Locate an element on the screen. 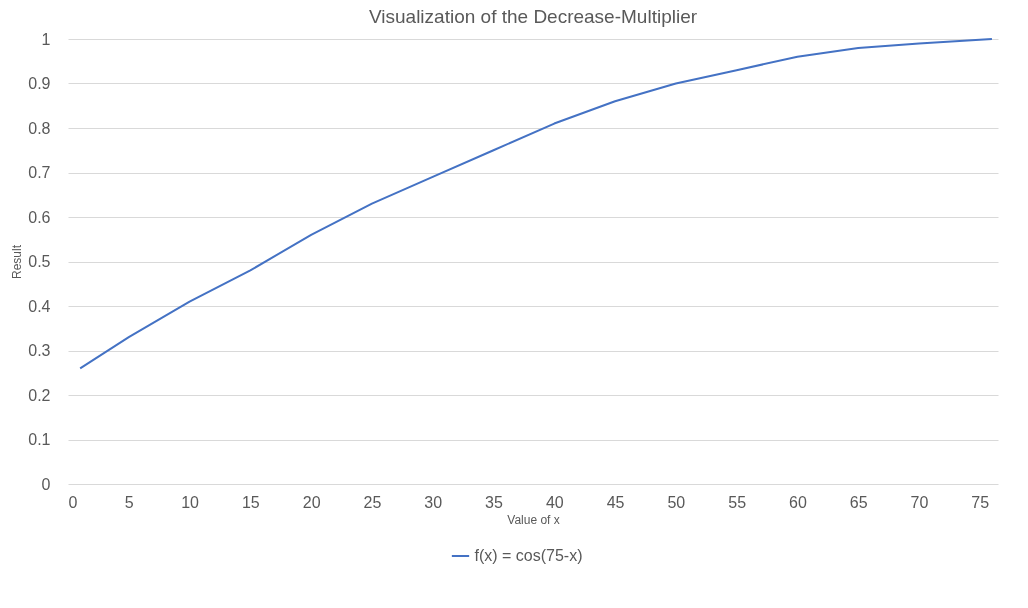  y-axis-title: Result is located at coordinates (17, 262).